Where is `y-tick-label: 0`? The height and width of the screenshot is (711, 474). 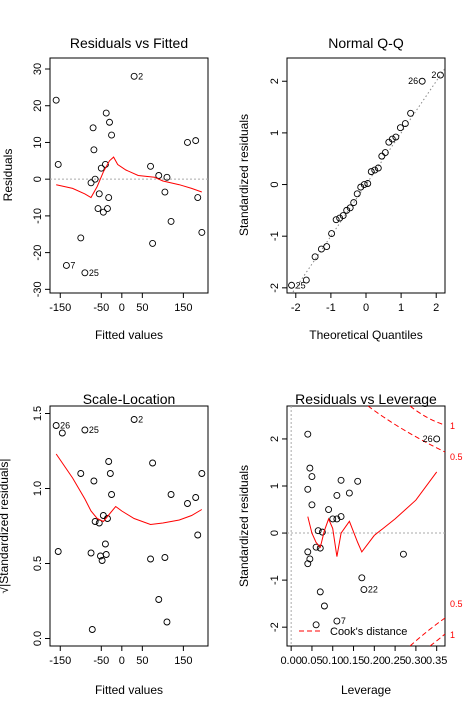
y-tick-label: 0 is located at coordinates (275, 184).